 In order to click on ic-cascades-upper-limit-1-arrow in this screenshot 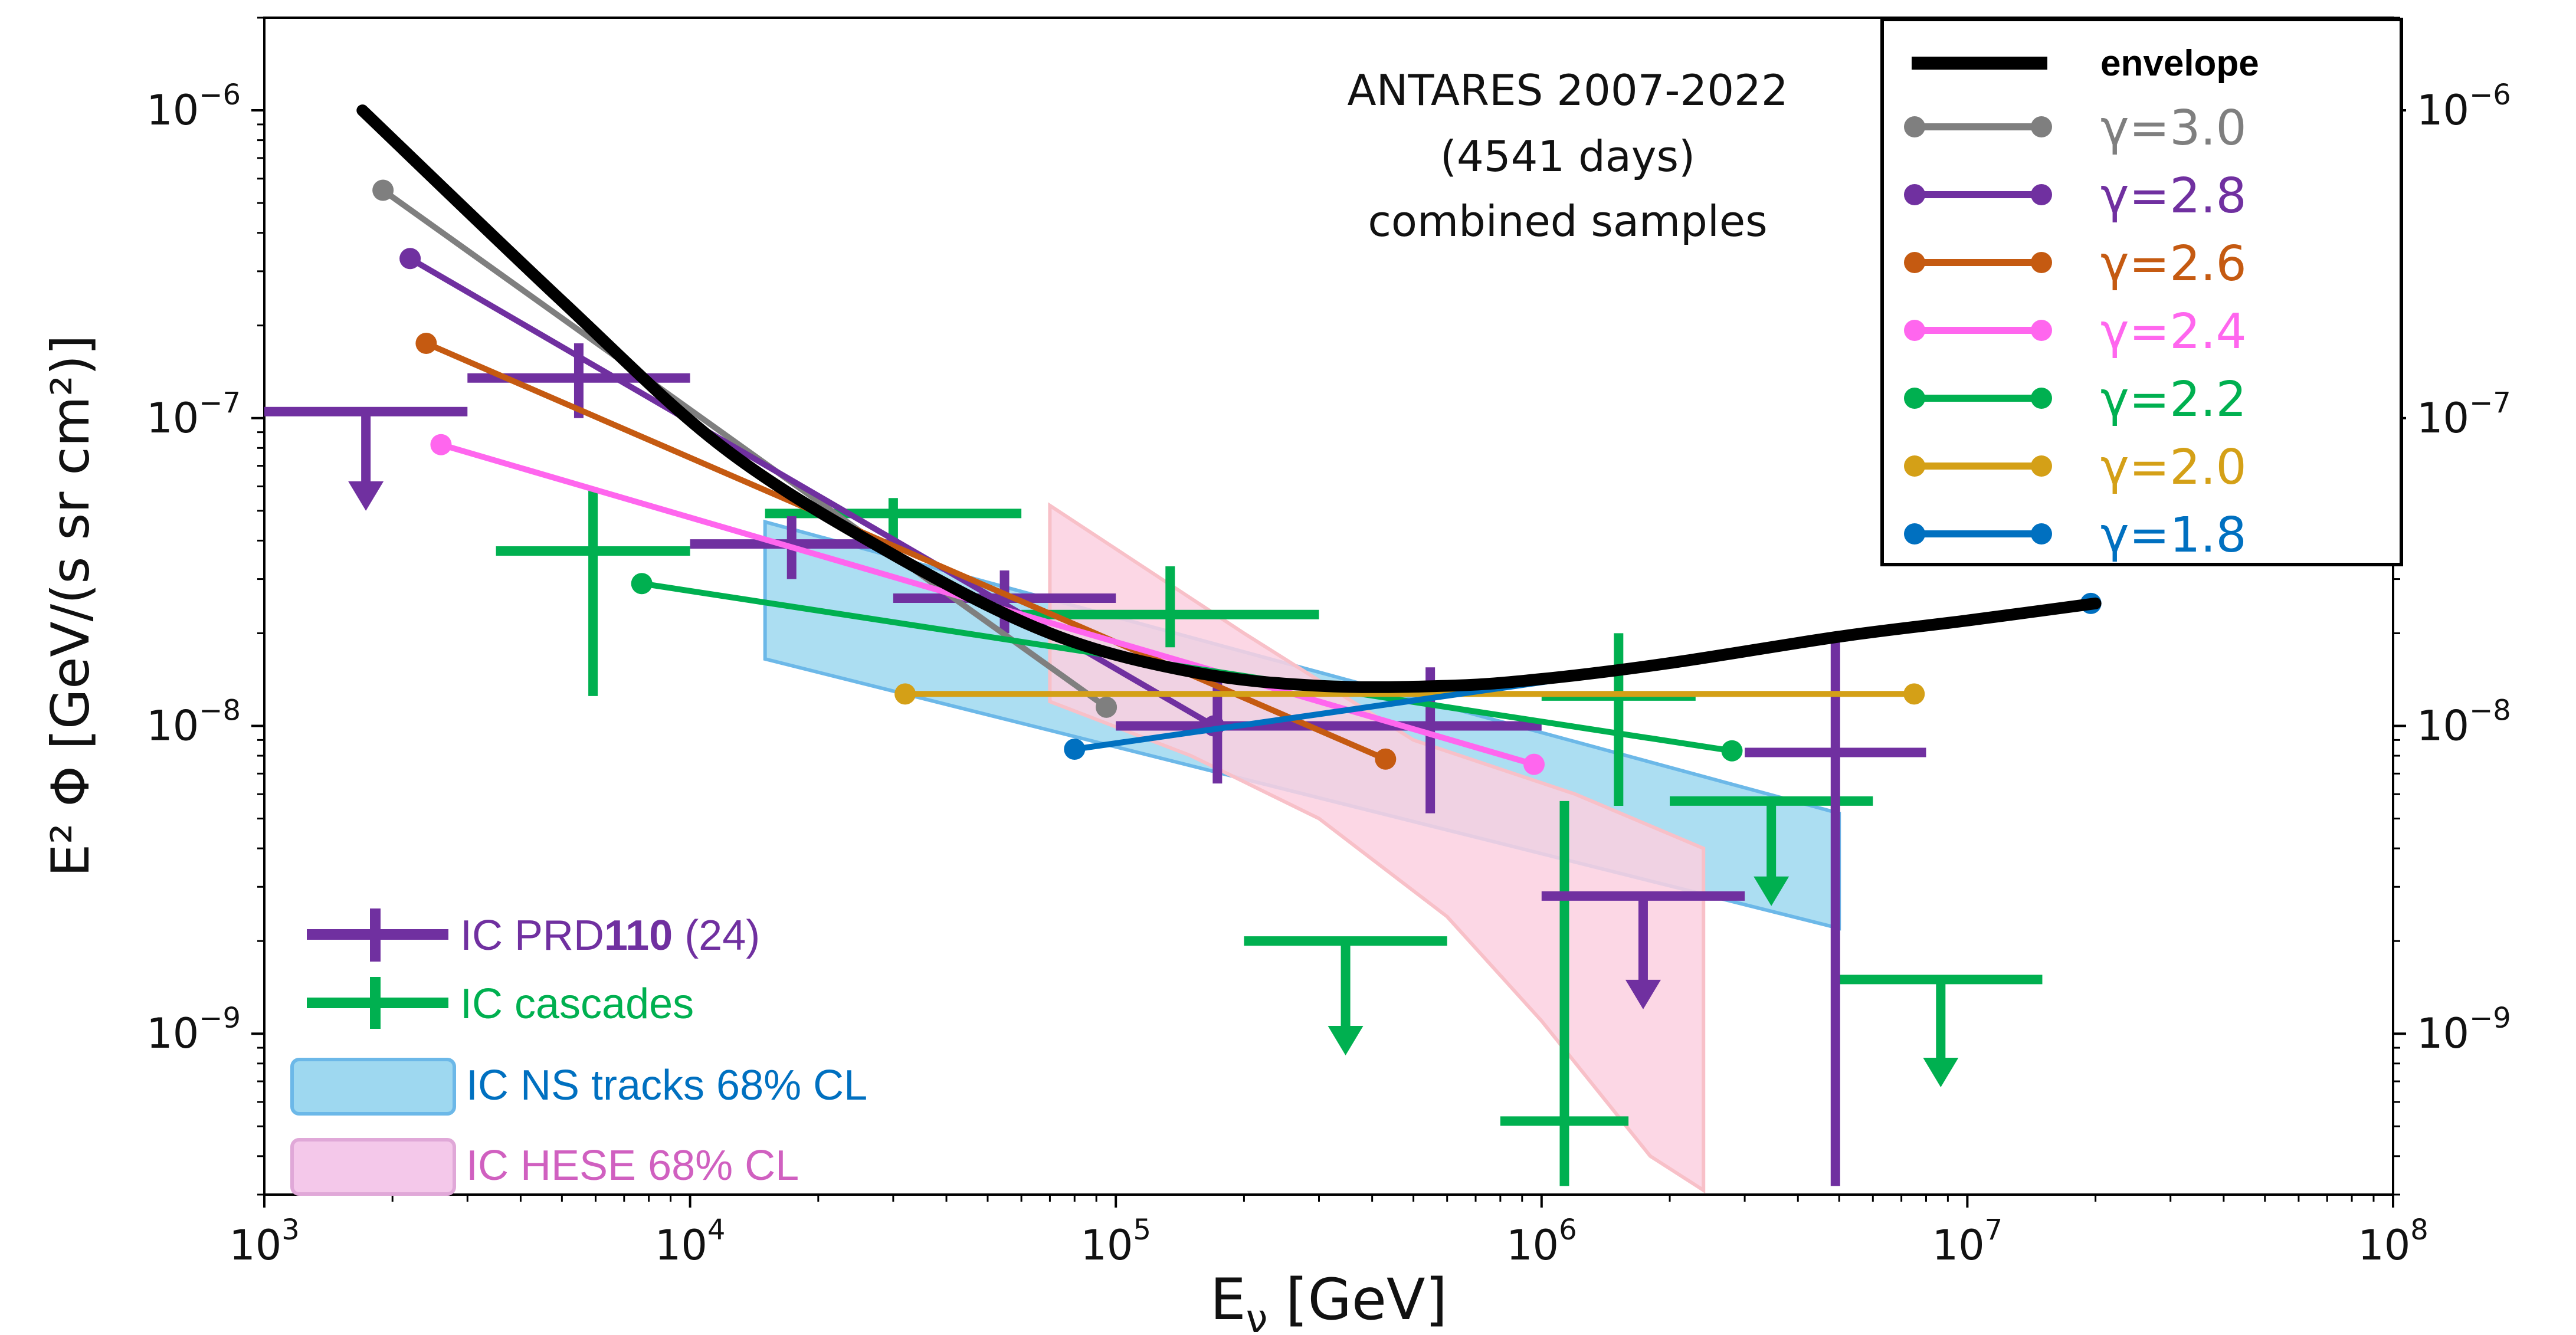, I will do `click(1772, 891)`.